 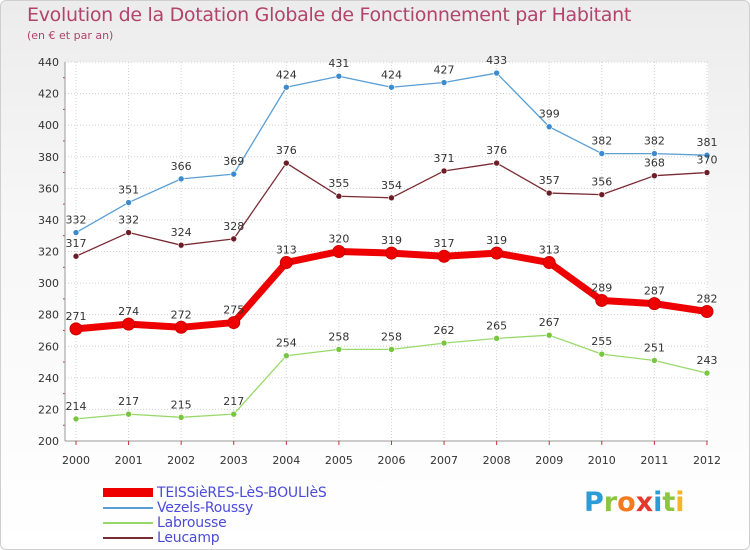 What do you see at coordinates (128, 401) in the screenshot?
I see `data-label: 217` at bounding box center [128, 401].